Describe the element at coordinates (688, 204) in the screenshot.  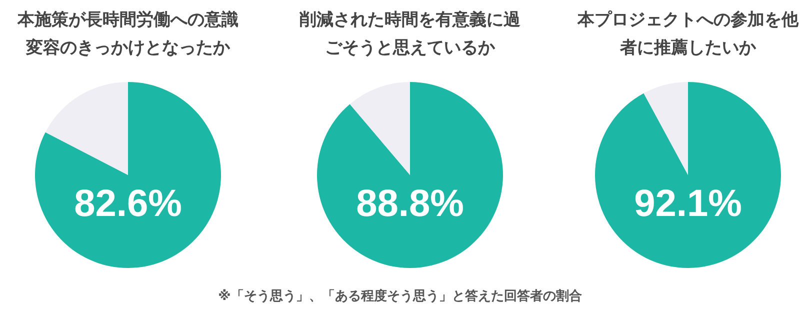
I see `data-label: 92.1%` at that location.